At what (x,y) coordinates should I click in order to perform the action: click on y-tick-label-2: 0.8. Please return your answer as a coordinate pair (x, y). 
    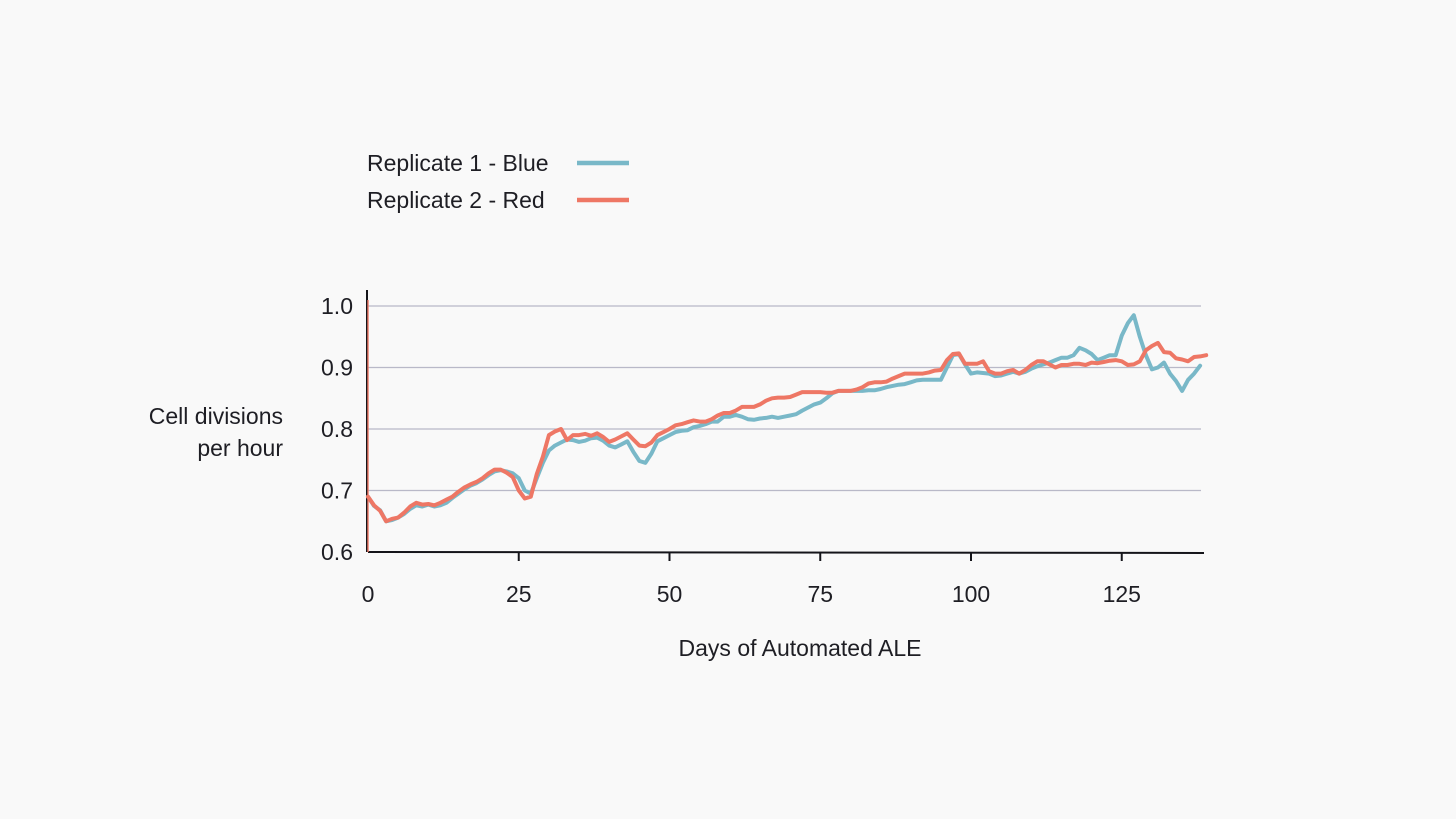
    Looking at the image, I should click on (337, 429).